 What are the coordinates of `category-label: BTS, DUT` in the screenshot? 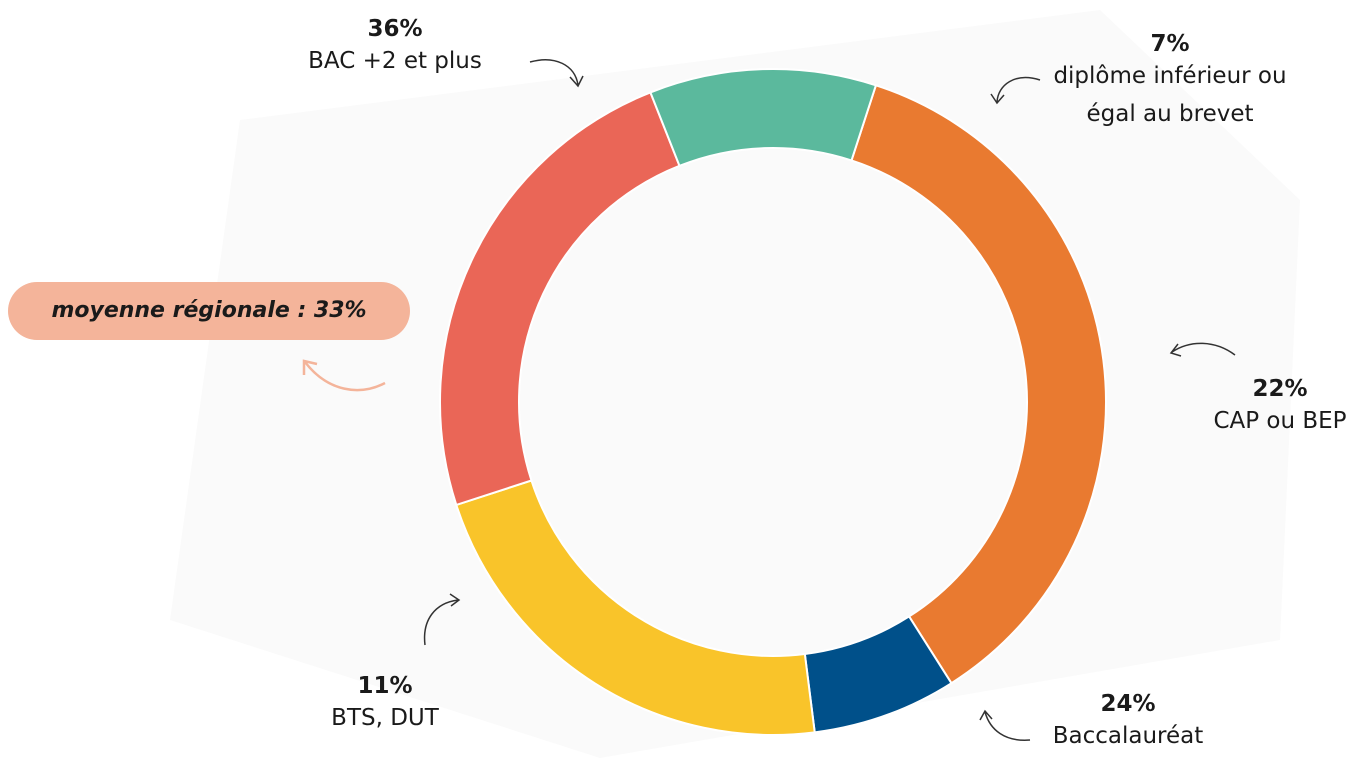 It's located at (385, 718).